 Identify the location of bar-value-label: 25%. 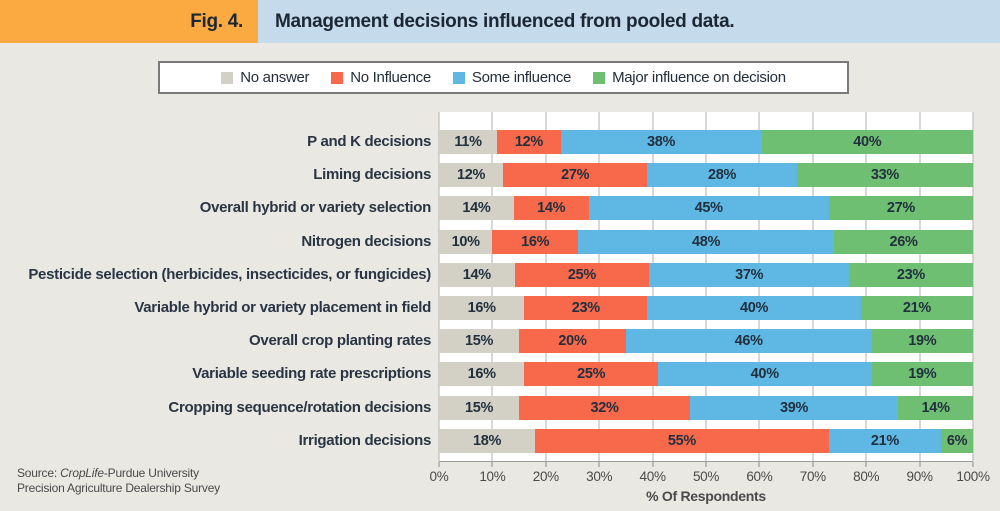
(581, 274).